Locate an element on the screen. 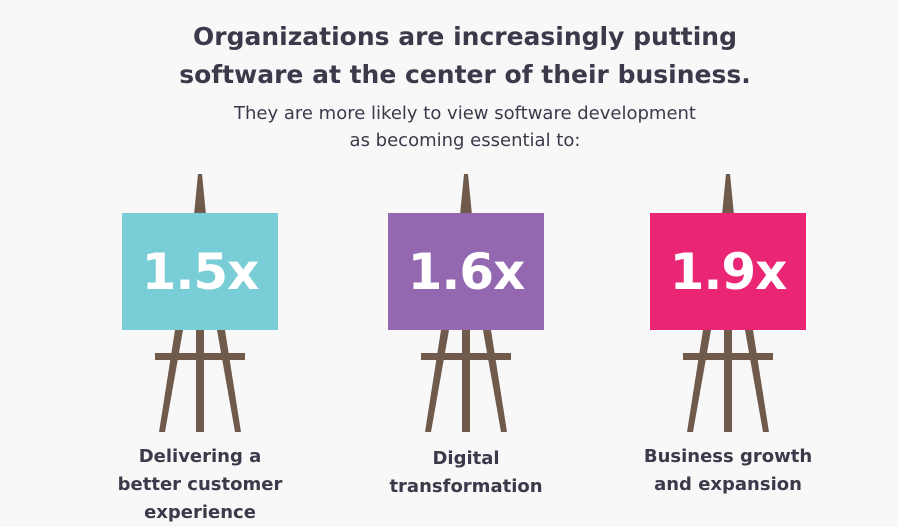 The image size is (898, 527). multiplier-value: 1.9x is located at coordinates (728, 271).